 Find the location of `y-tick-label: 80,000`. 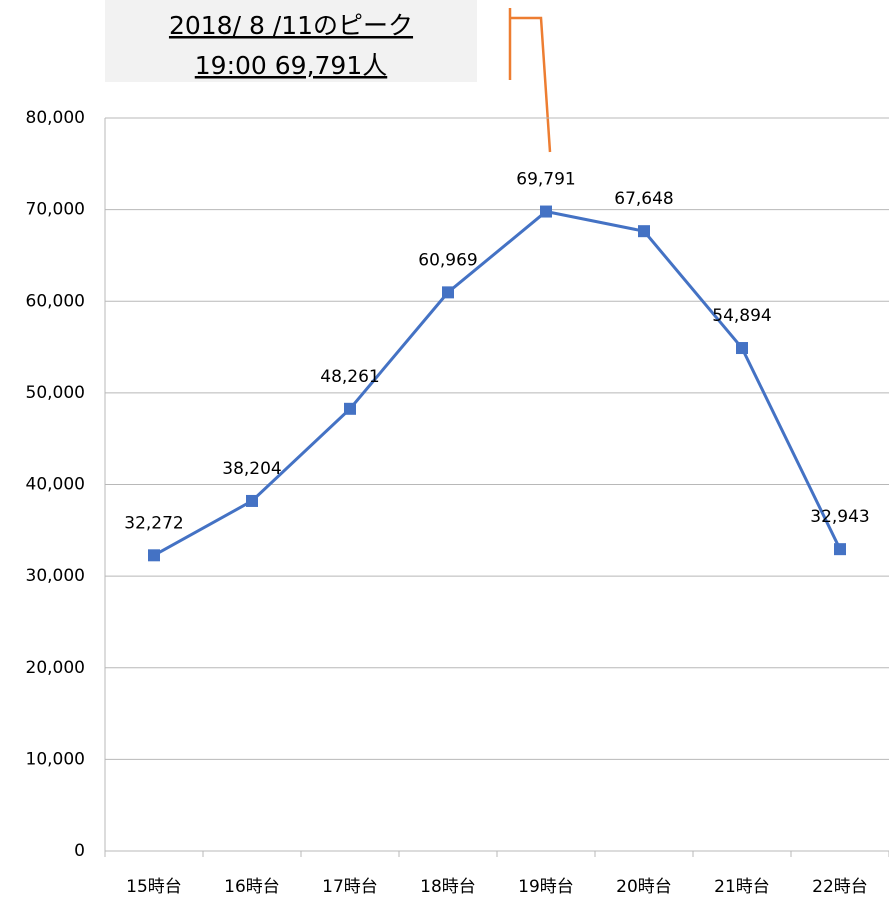

y-tick-label: 80,000 is located at coordinates (55, 118).